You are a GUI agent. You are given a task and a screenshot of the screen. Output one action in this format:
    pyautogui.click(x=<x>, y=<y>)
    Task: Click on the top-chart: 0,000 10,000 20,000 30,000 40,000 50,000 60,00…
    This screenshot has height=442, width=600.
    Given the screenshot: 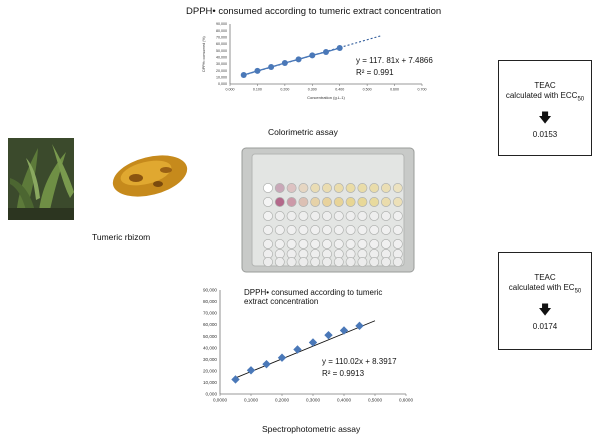 What is the action you would take?
    pyautogui.click(x=314, y=61)
    